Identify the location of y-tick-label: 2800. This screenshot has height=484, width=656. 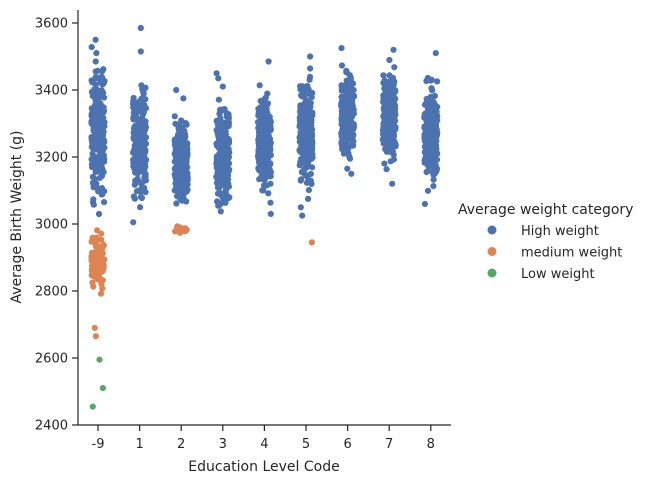
(51, 292).